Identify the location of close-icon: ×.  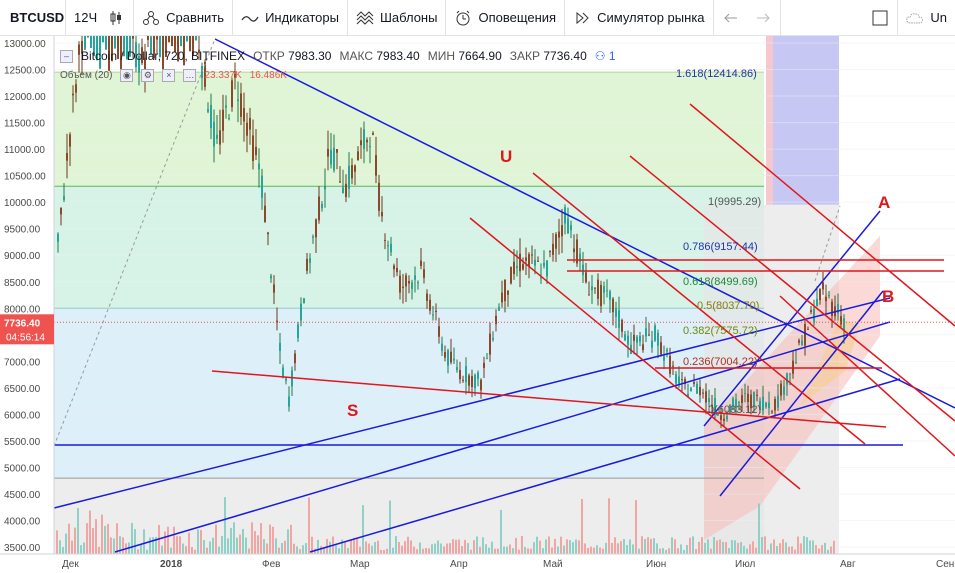
(169, 75).